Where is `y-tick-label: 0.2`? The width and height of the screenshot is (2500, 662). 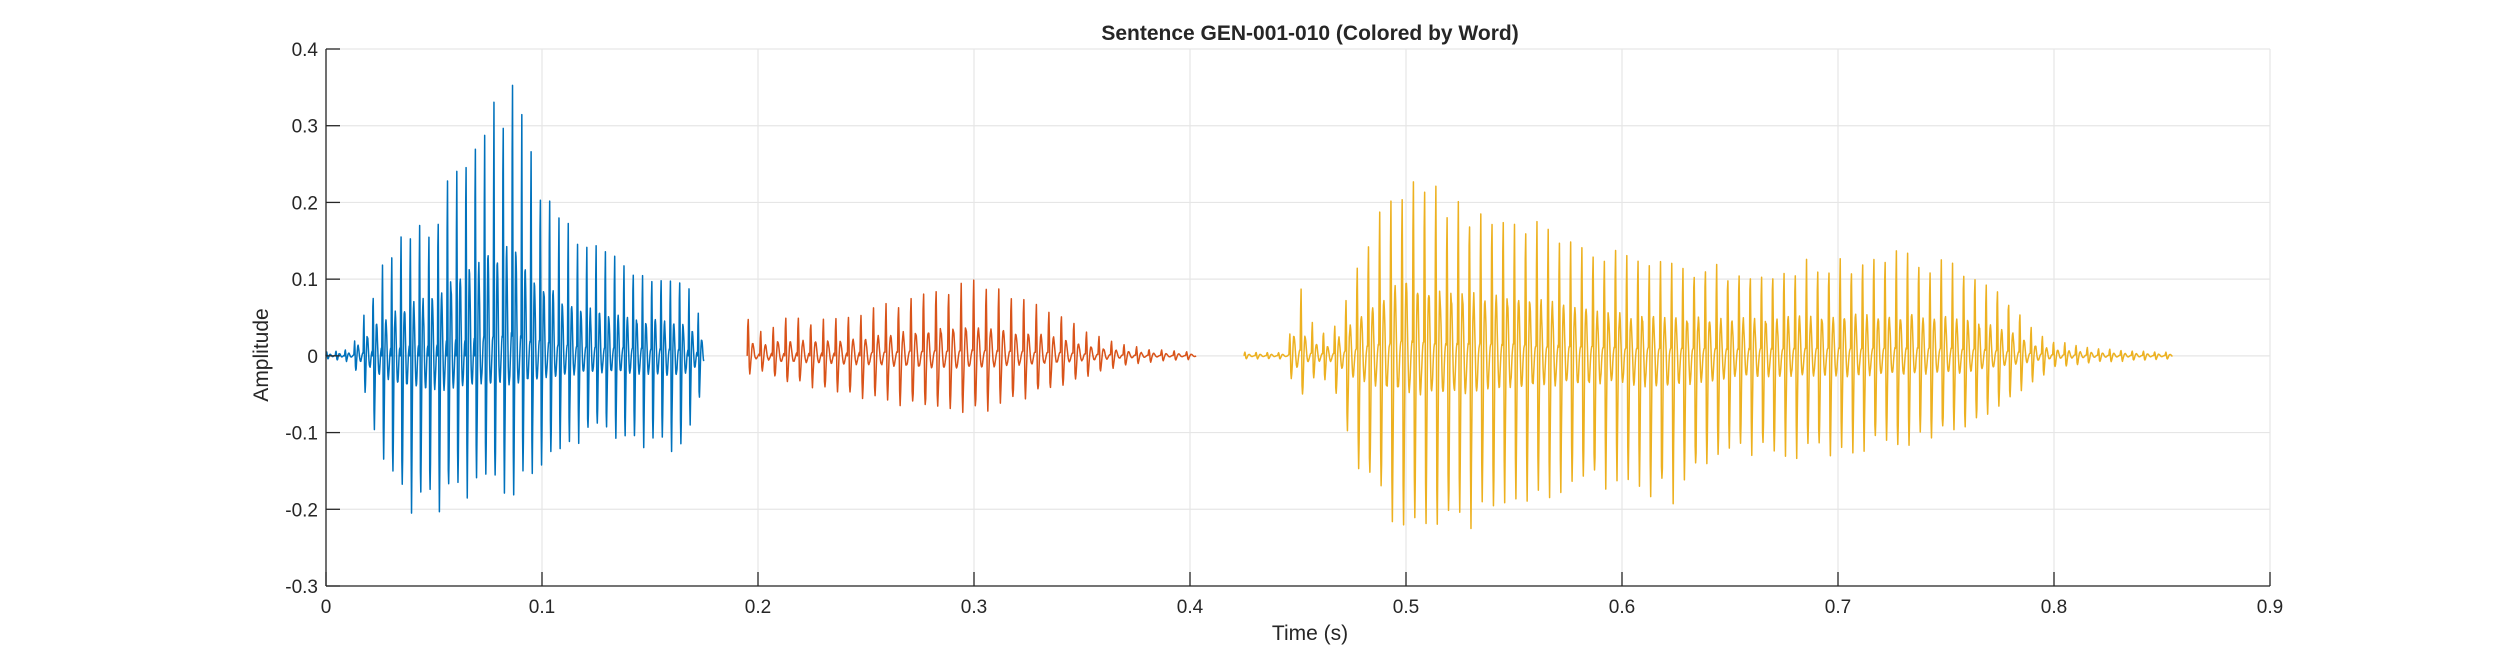 y-tick-label: 0.2 is located at coordinates (305, 203).